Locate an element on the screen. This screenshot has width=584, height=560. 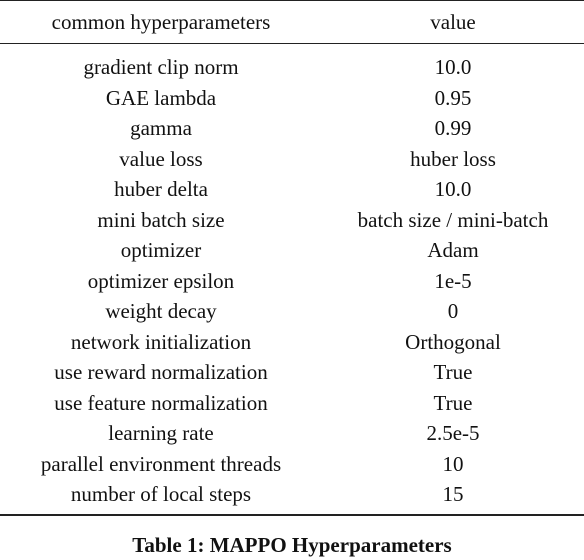
param-value: Adam is located at coordinates (453, 250).